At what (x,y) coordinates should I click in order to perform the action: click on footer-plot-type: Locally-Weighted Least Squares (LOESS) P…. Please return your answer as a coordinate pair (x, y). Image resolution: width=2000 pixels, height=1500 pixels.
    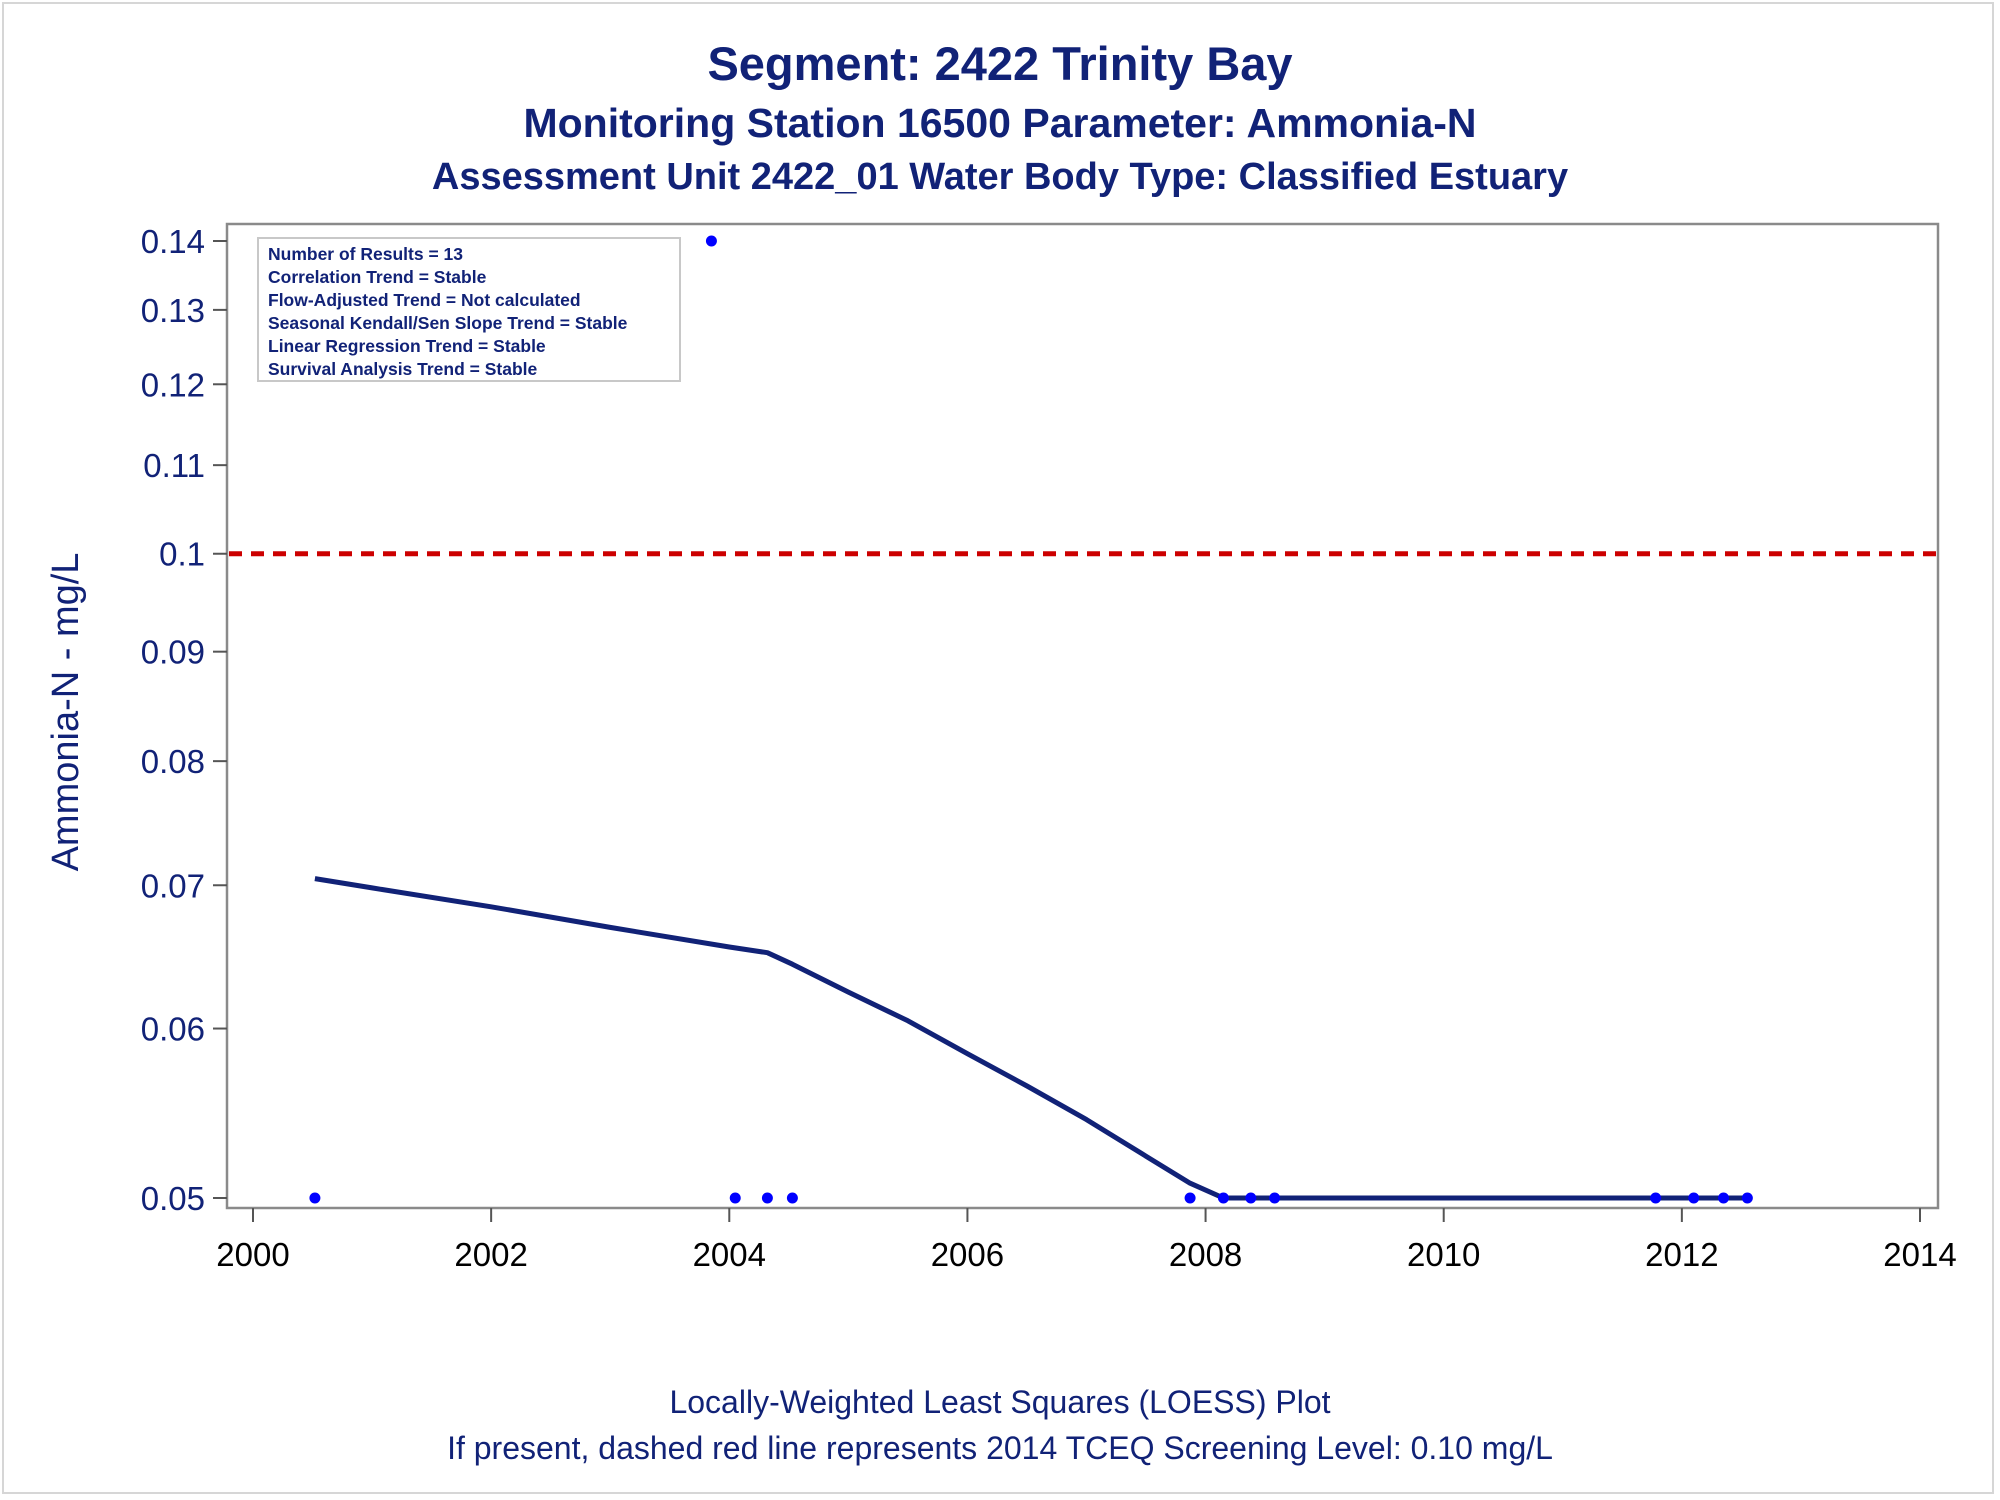
    Looking at the image, I should click on (1000, 1402).